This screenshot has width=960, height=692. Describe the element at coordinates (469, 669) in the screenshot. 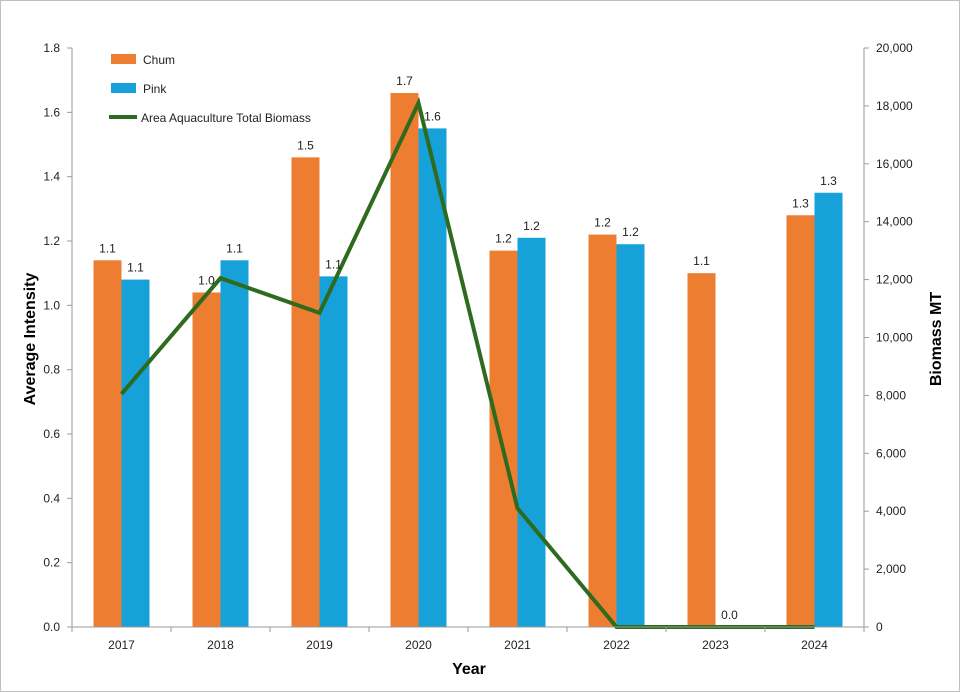

I see `x-axis-title: Year` at that location.